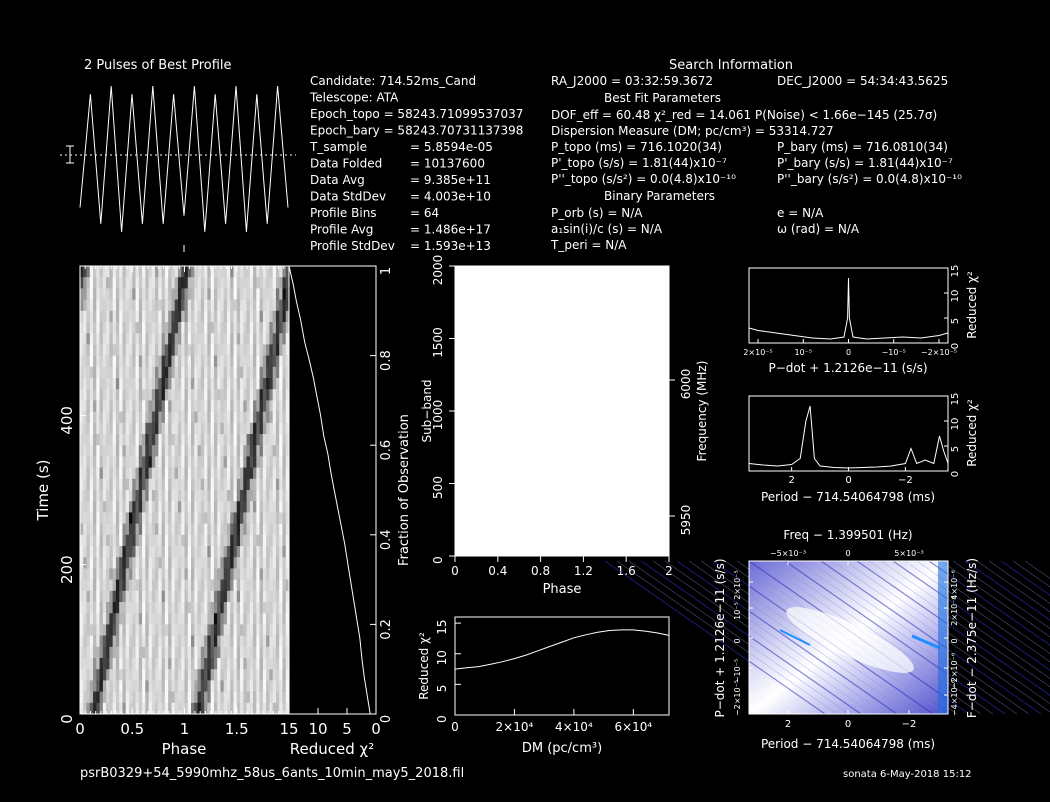 The image size is (1050, 802). I want to click on a1-value: a₁sin(i)/c (s) = N/A, so click(607, 229).